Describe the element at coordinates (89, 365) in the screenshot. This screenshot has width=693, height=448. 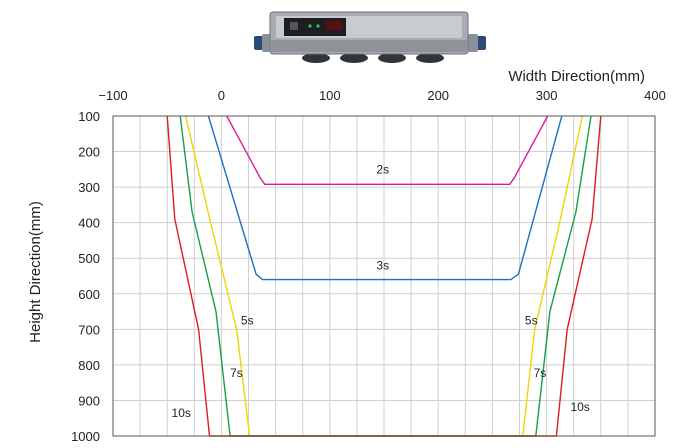
I see `y-tick-label: 800` at that location.